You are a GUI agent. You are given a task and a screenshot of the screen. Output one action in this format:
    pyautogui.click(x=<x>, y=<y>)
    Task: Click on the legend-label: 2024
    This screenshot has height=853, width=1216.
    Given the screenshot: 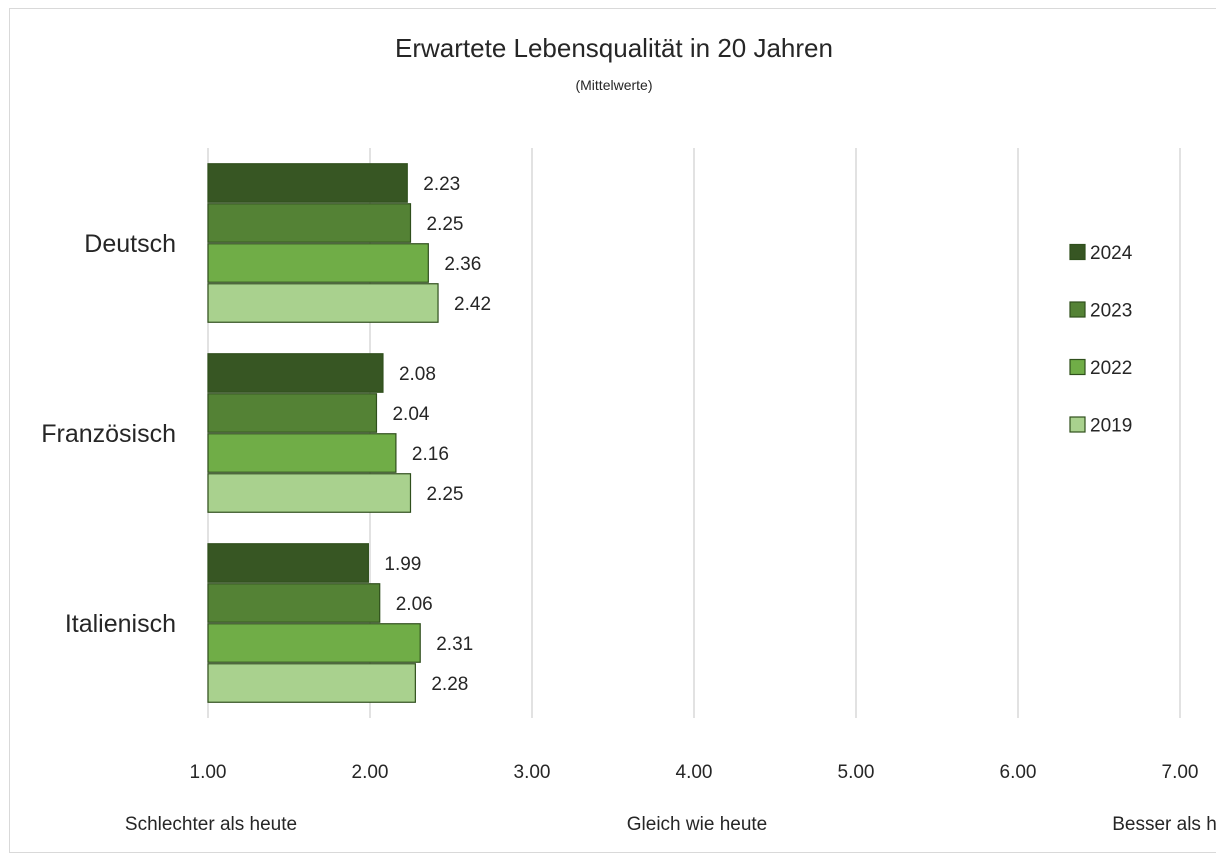 What is the action you would take?
    pyautogui.click(x=1111, y=253)
    